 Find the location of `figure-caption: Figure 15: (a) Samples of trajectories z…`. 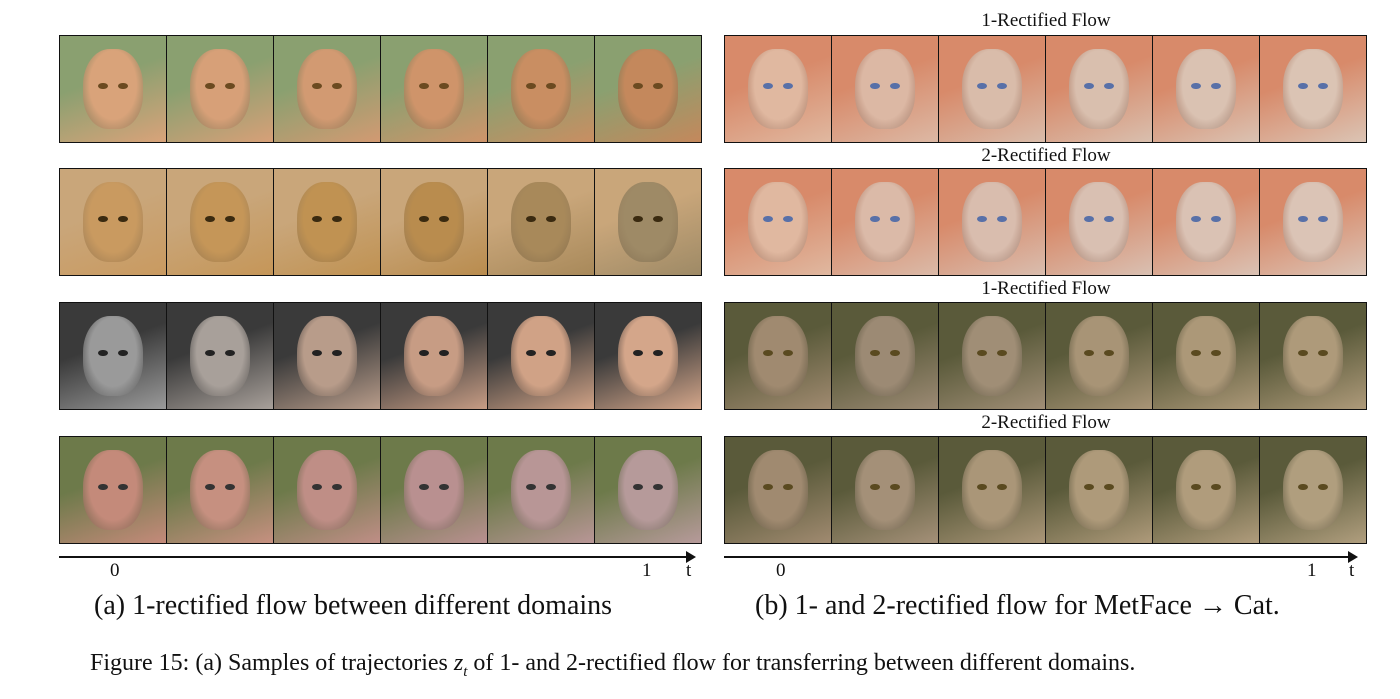

figure-caption: Figure 15: (a) Samples of trajectories z… is located at coordinates (612, 665).